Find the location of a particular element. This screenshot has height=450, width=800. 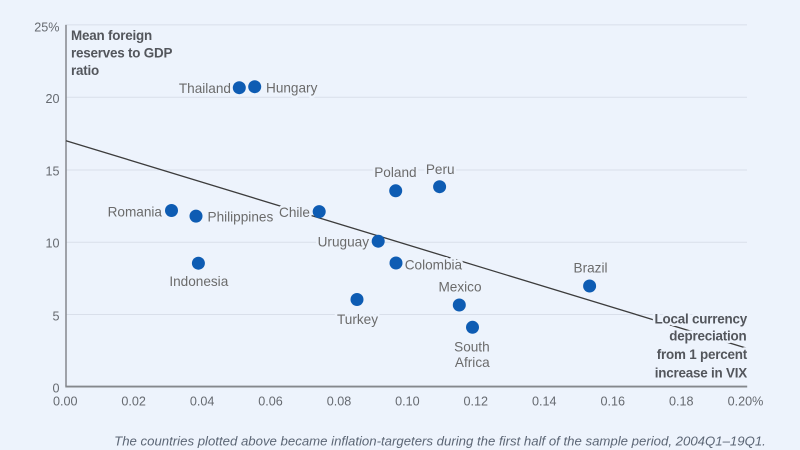

svg-text: from 1 percent is located at coordinates (702, 354).